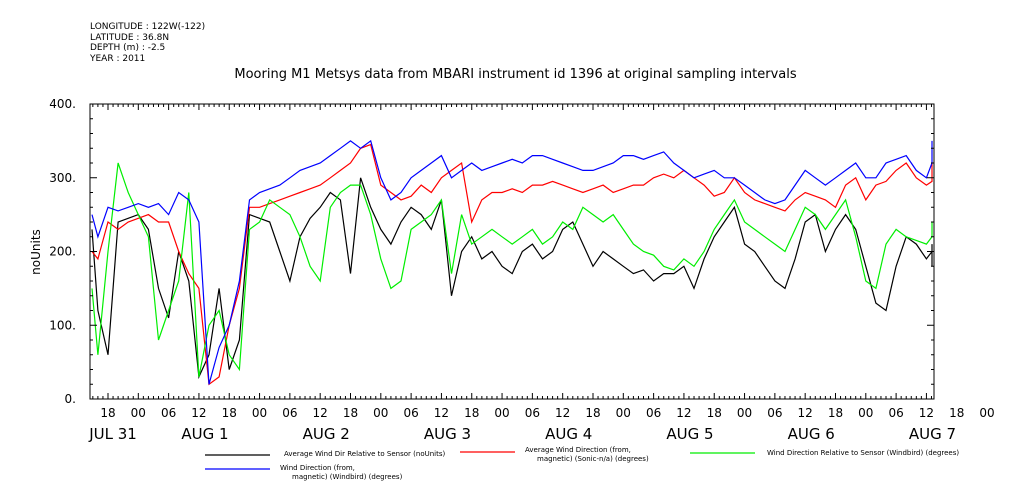 The image size is (1009, 504). Describe the element at coordinates (130, 37) in the screenshot. I see `latitude-label: LATITUDE : 36.8N` at that location.